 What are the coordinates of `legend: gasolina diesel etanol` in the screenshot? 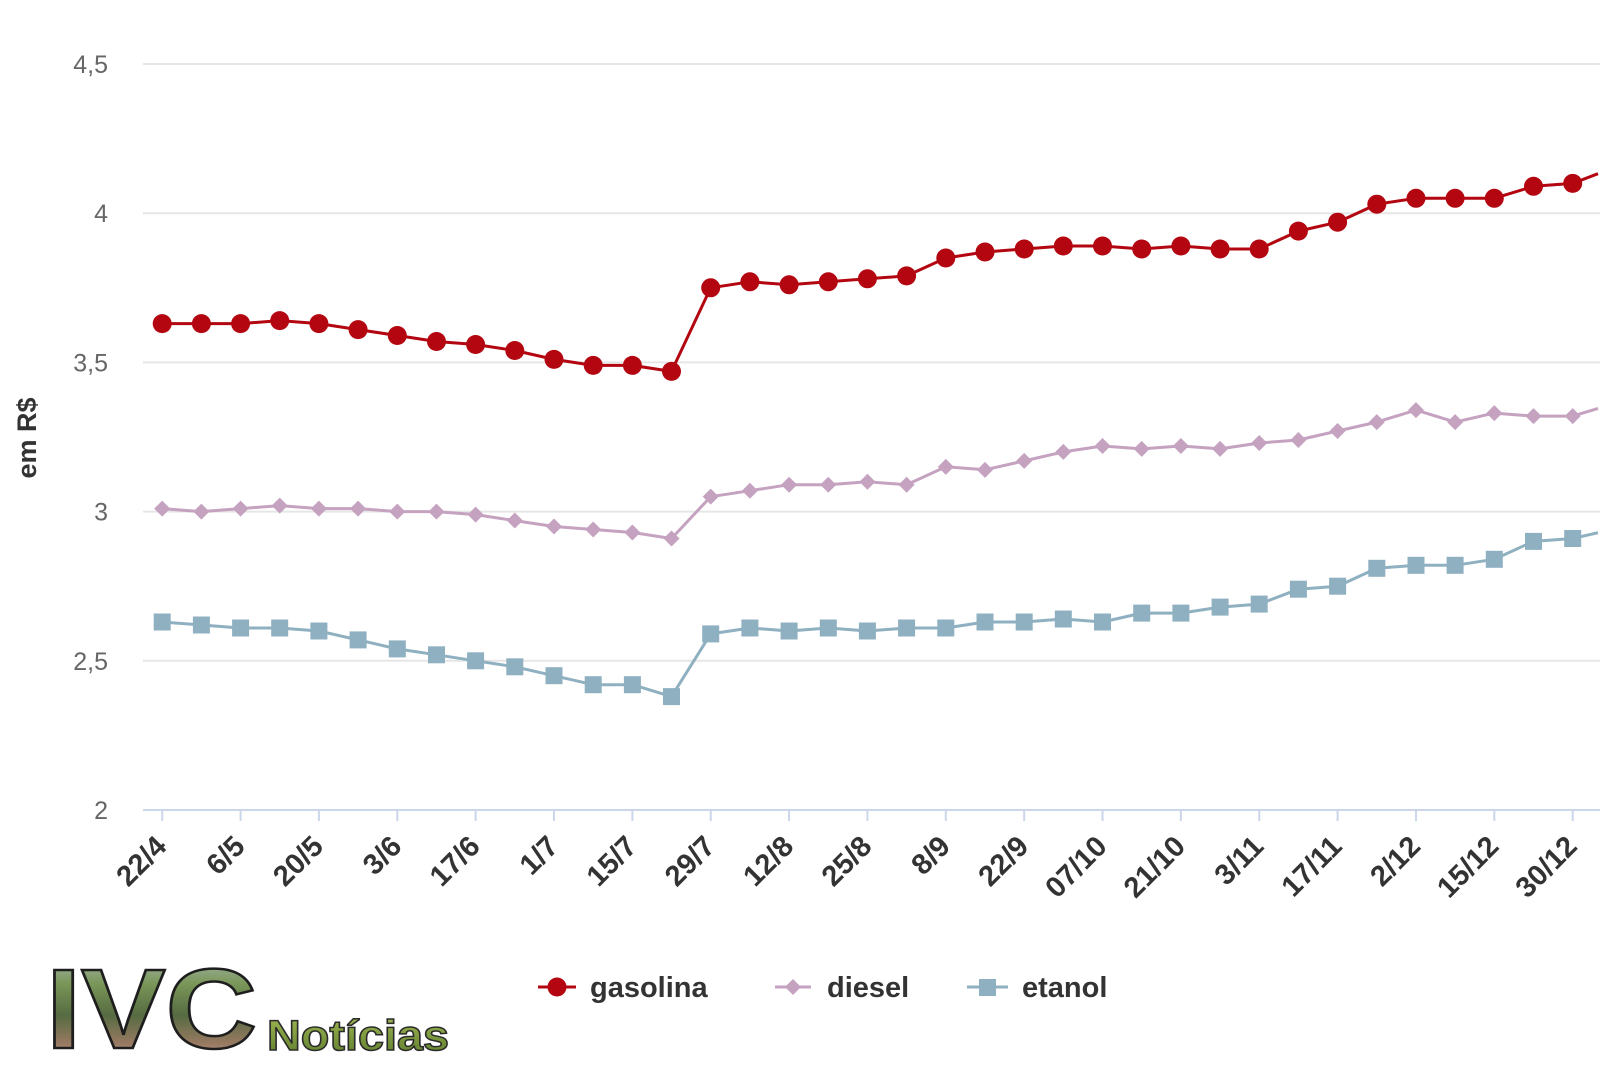 It's located at (822, 988).